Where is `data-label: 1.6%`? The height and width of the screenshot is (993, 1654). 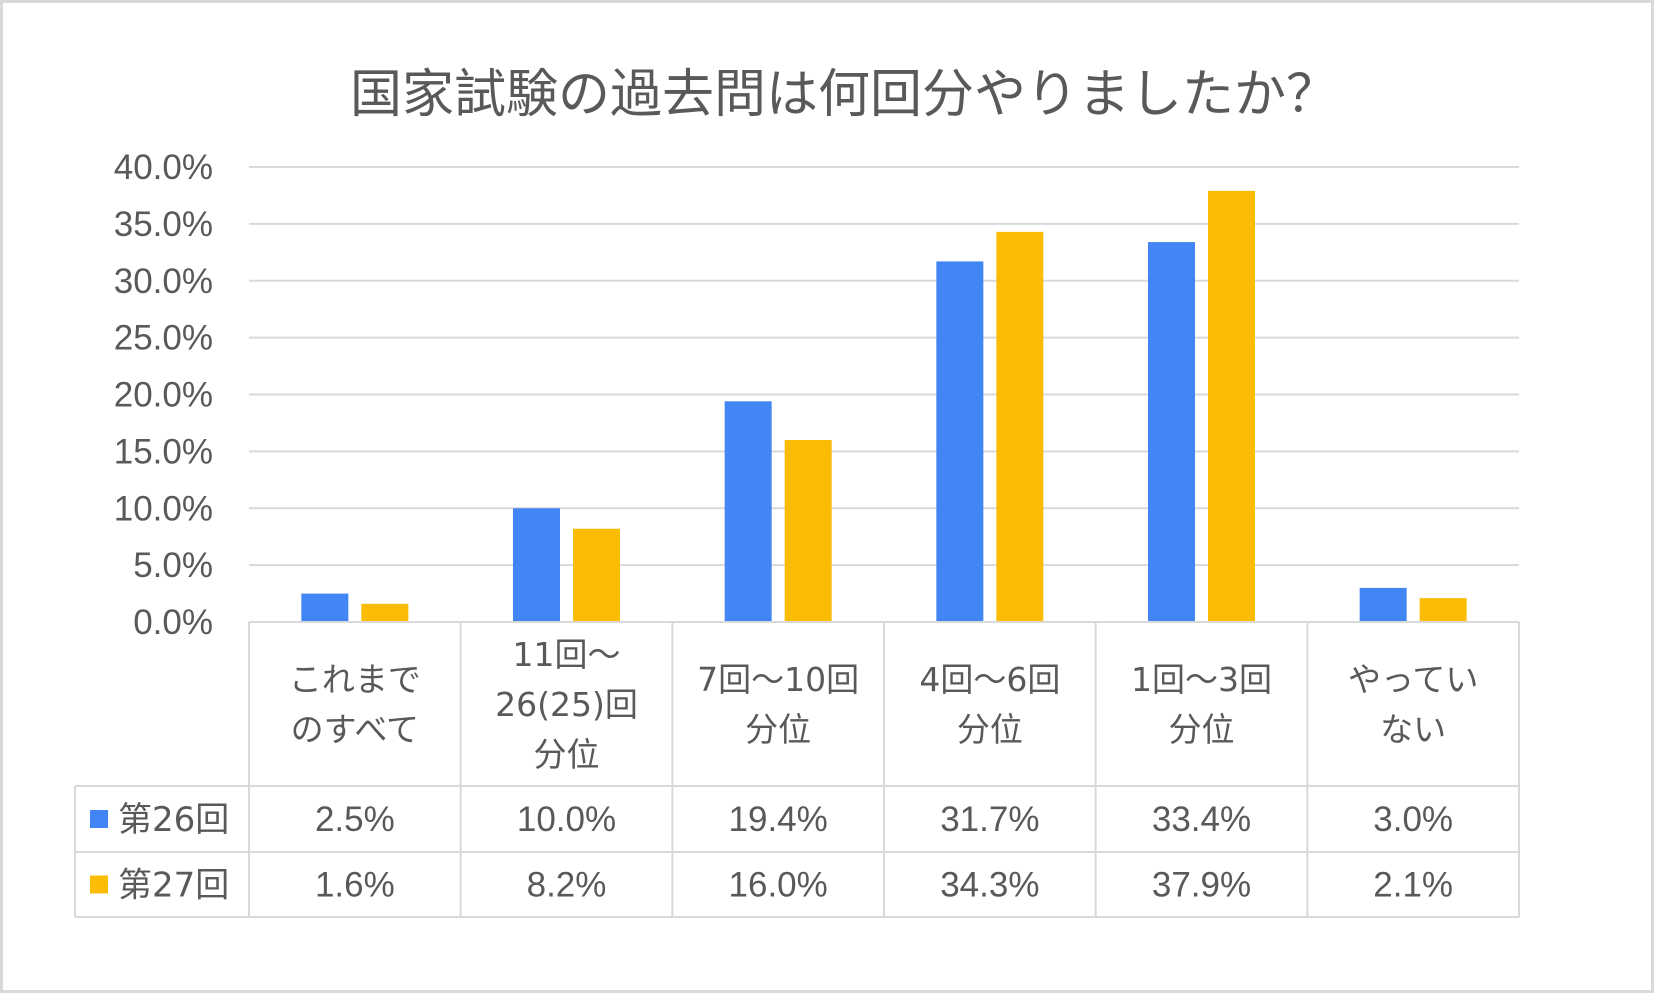
data-label: 1.6% is located at coordinates (355, 885).